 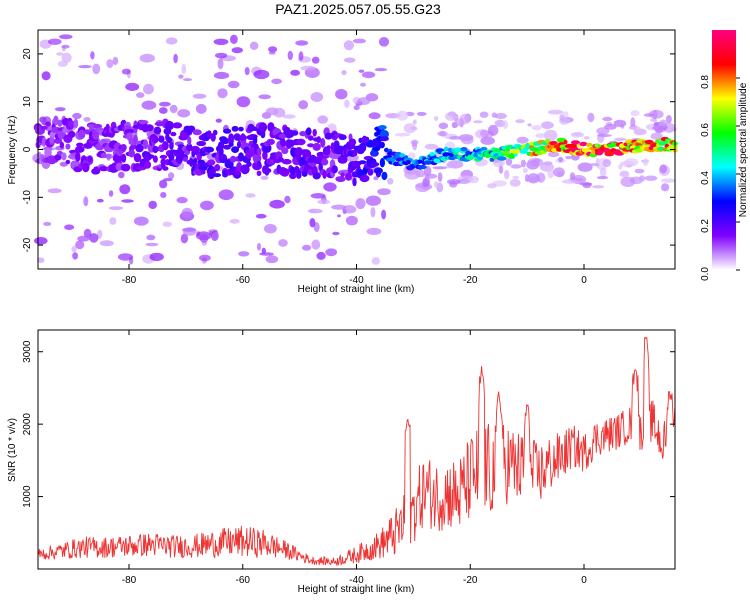 What do you see at coordinates (470, 280) in the screenshot?
I see `spectrogram-x-tick-label: -20` at bounding box center [470, 280].